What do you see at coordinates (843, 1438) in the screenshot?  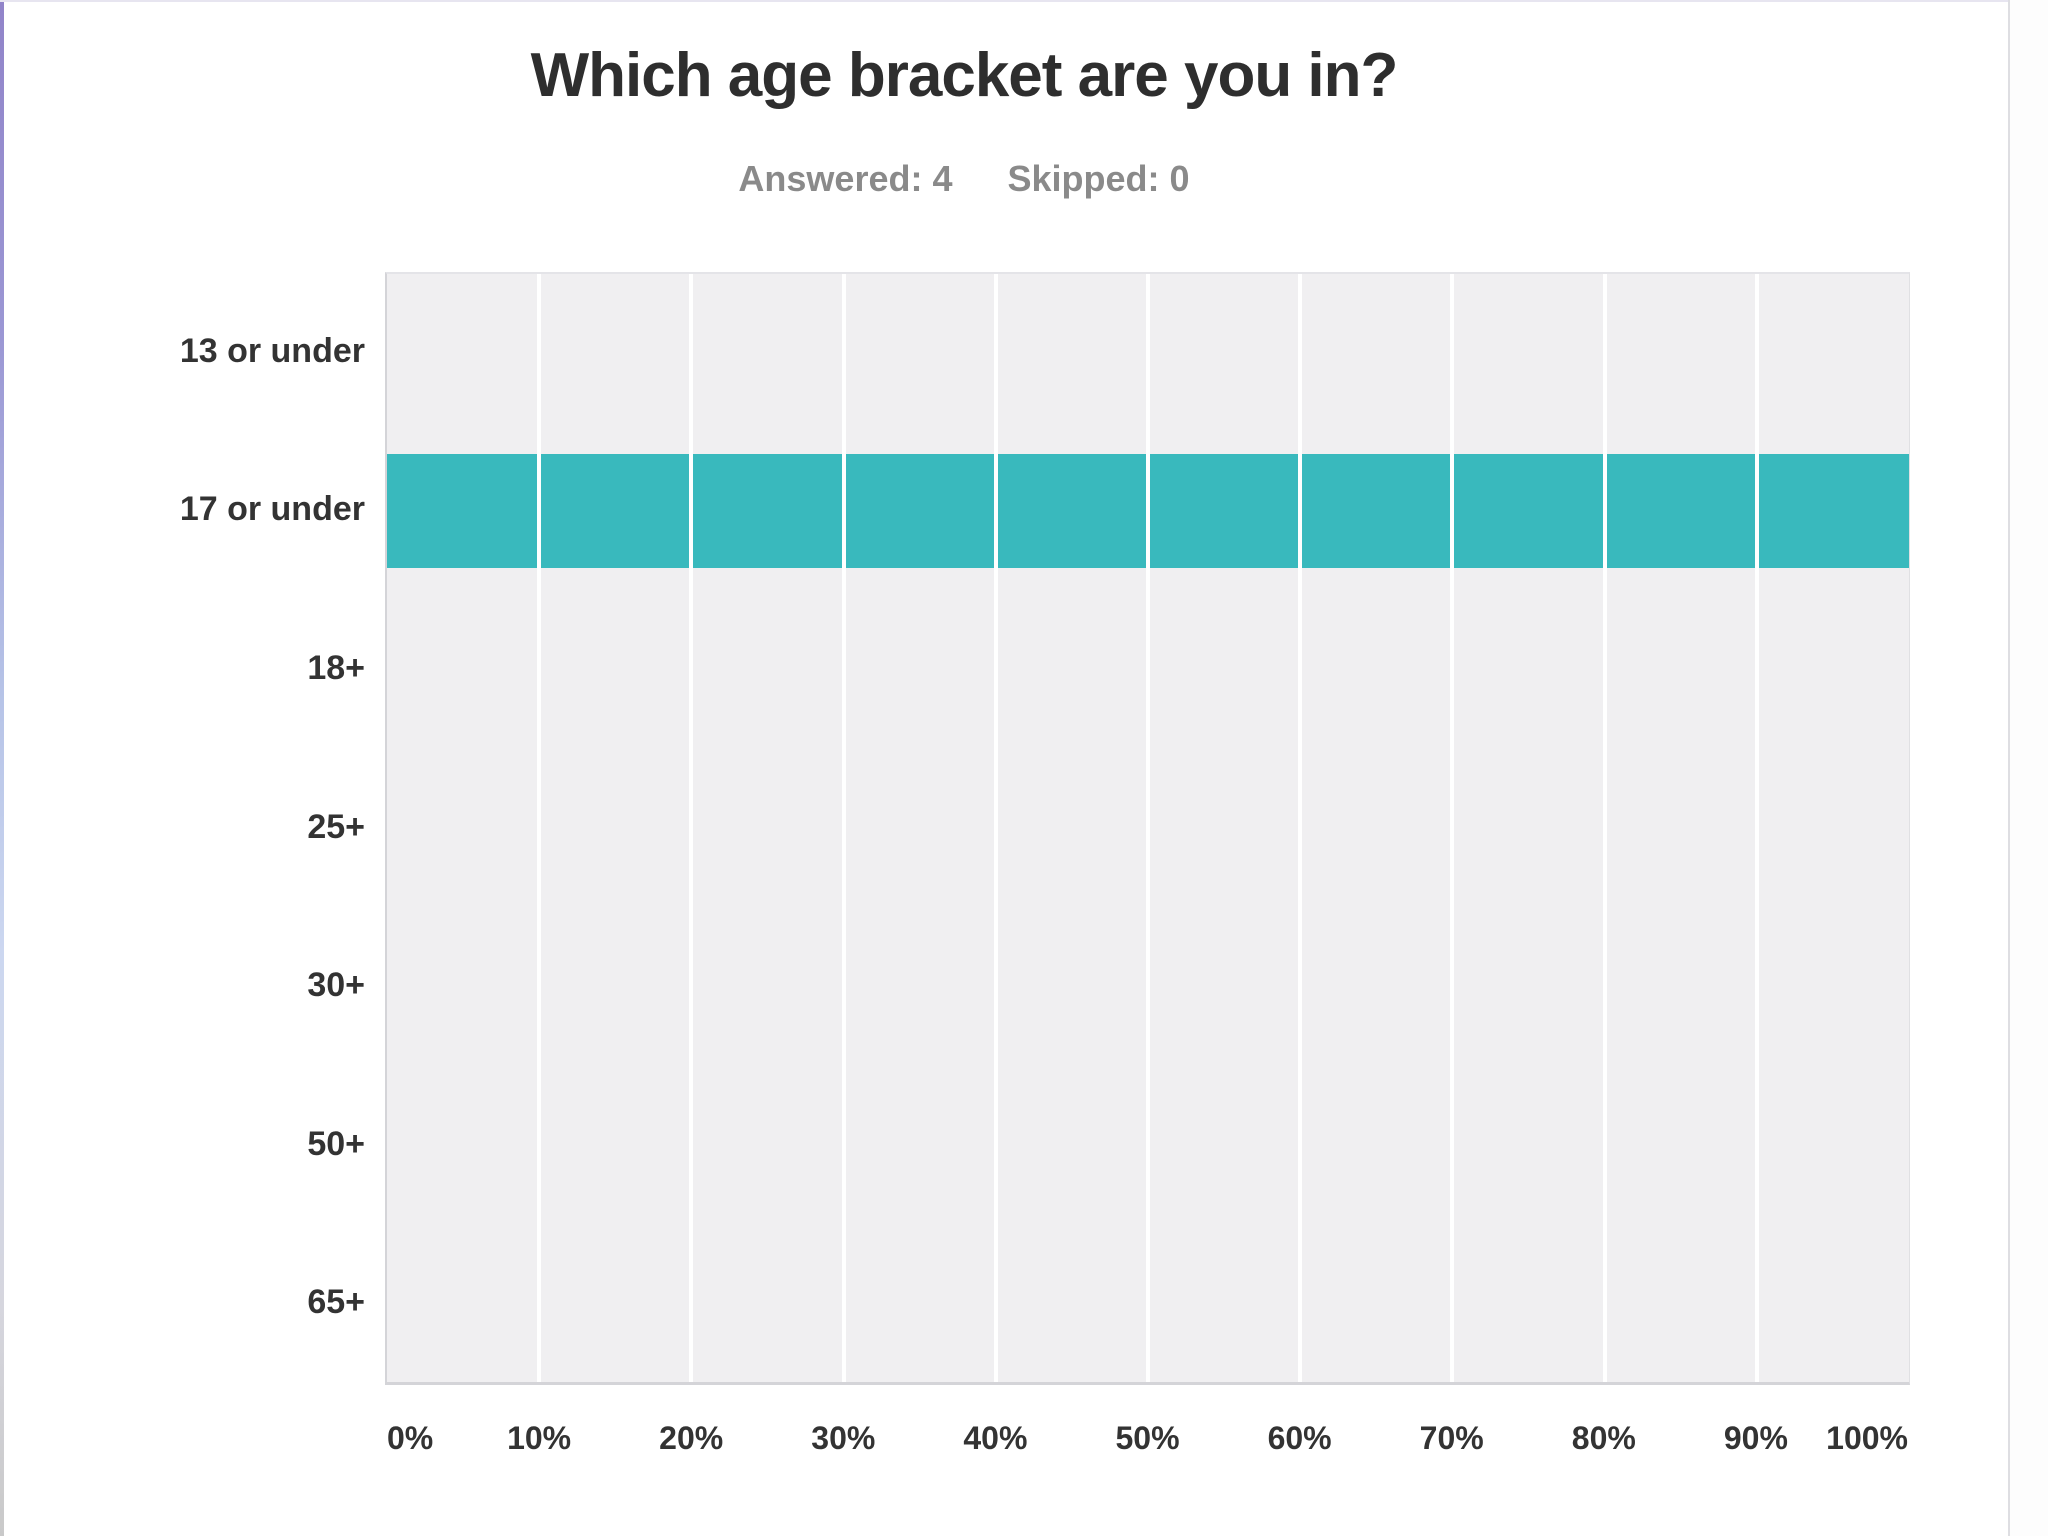 I see `x-tick-label: 30%` at bounding box center [843, 1438].